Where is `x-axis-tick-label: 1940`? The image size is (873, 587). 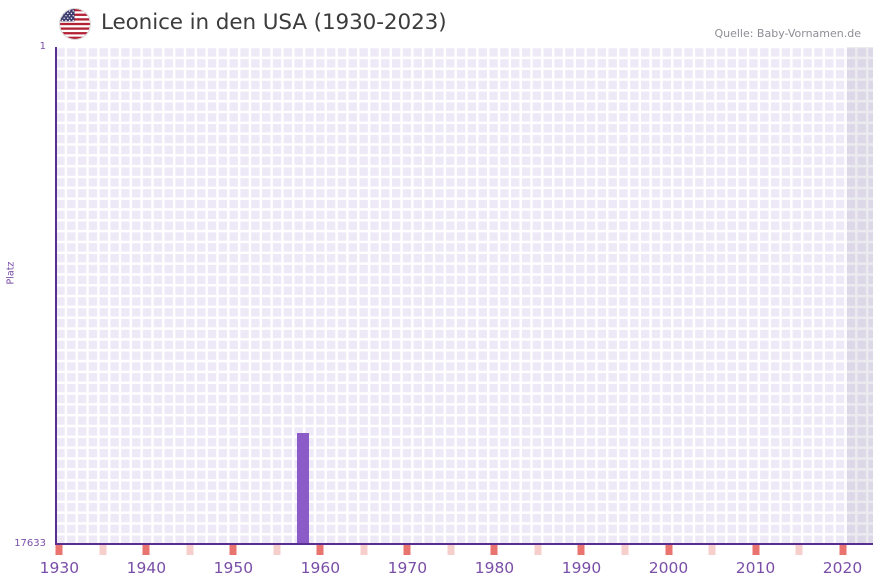 x-axis-tick-label: 1940 is located at coordinates (146, 568).